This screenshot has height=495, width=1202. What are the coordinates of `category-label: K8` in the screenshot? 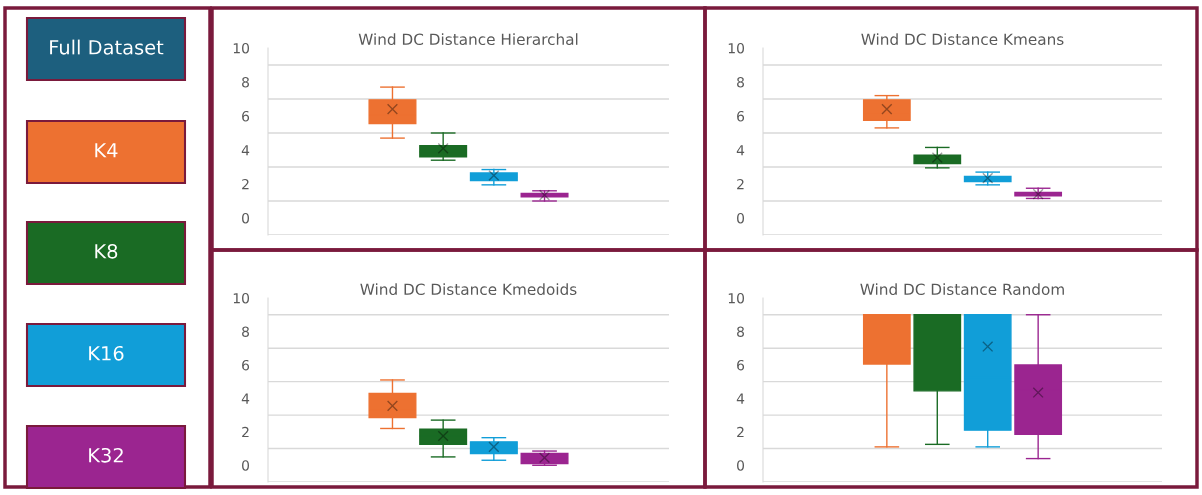 It's located at (106, 251).